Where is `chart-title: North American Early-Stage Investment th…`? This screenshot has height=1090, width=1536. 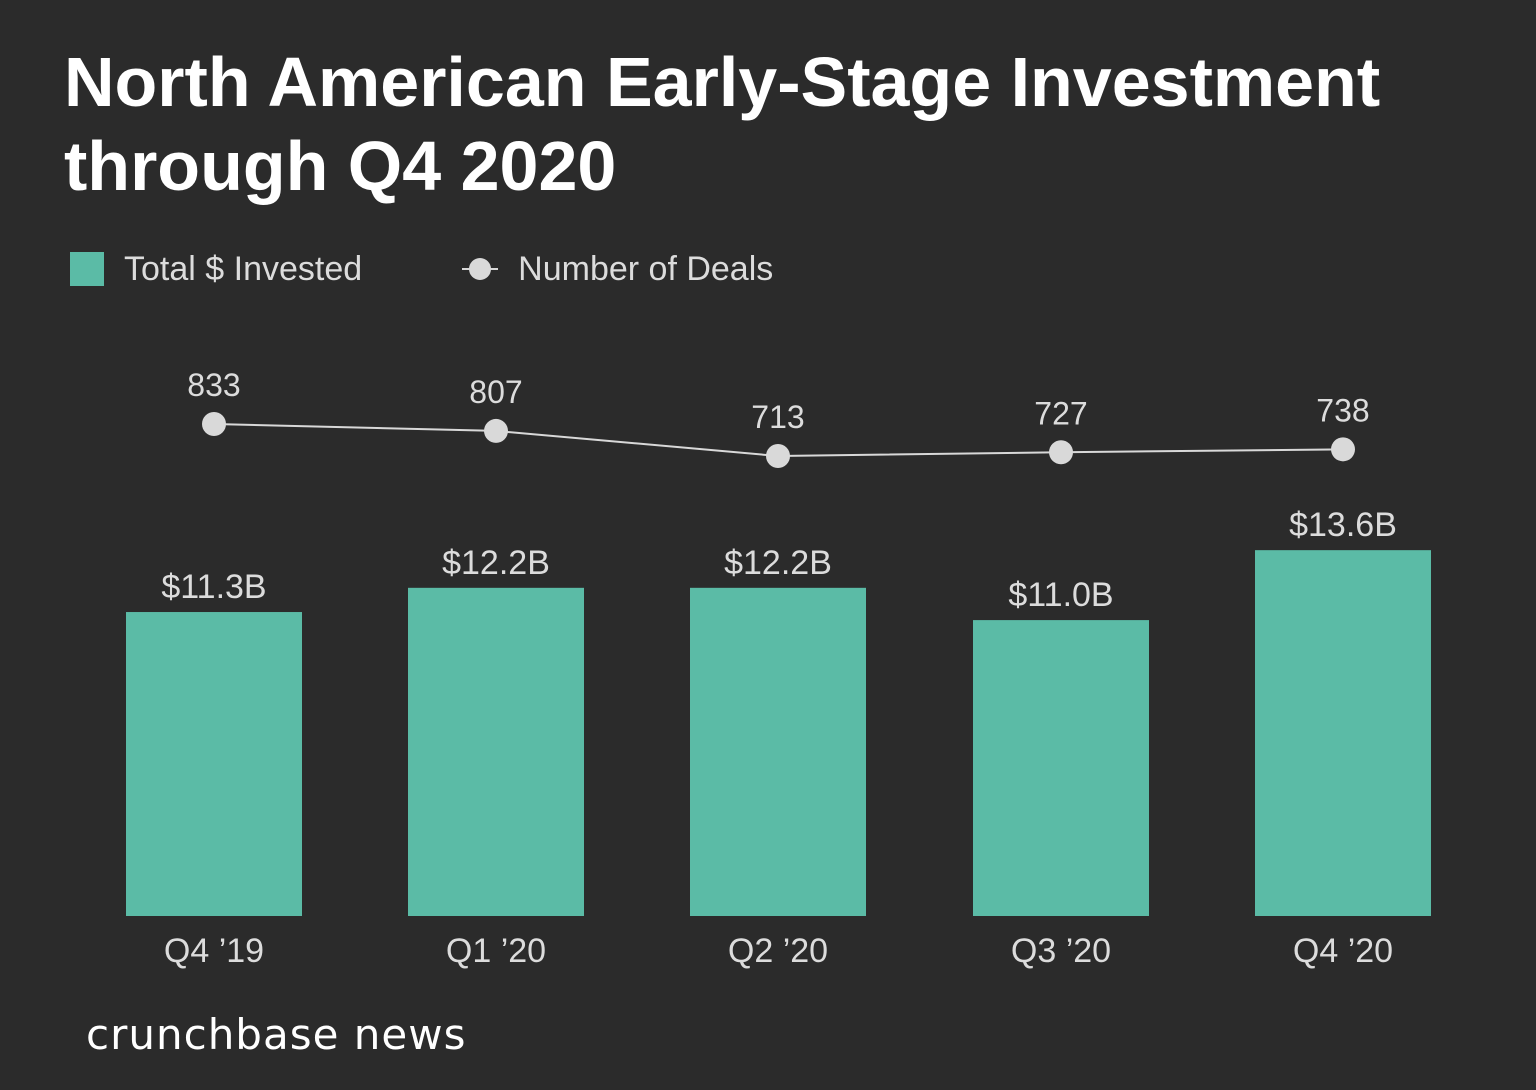
chart-title: North American Early-Stage Investment th… is located at coordinates (722, 124).